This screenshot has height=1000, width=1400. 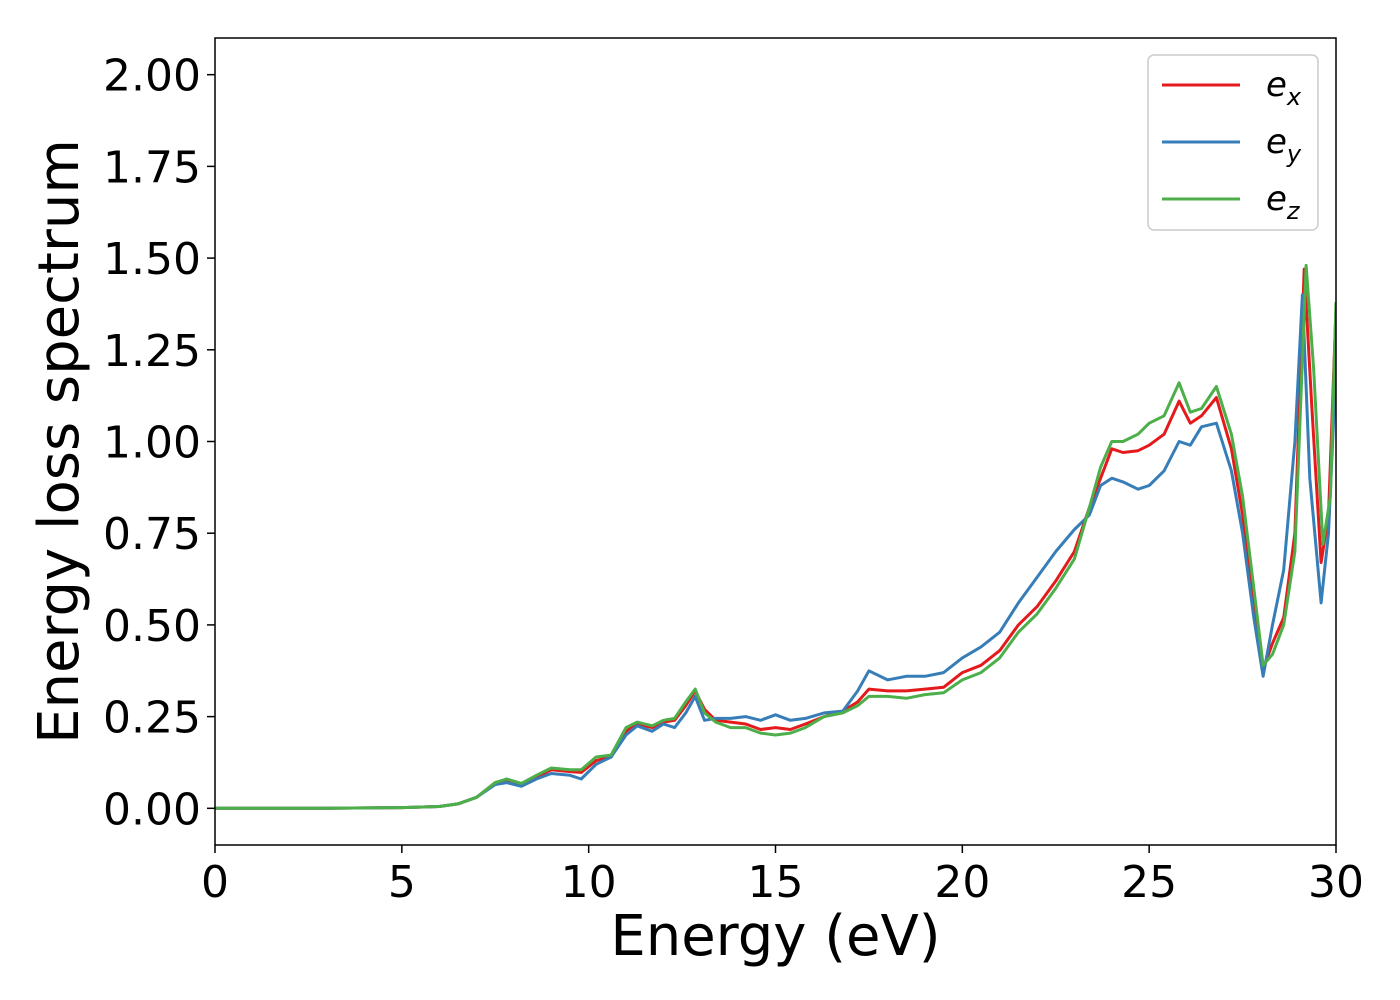 I want to click on y-tick-label: 1.75, so click(x=152, y=167).